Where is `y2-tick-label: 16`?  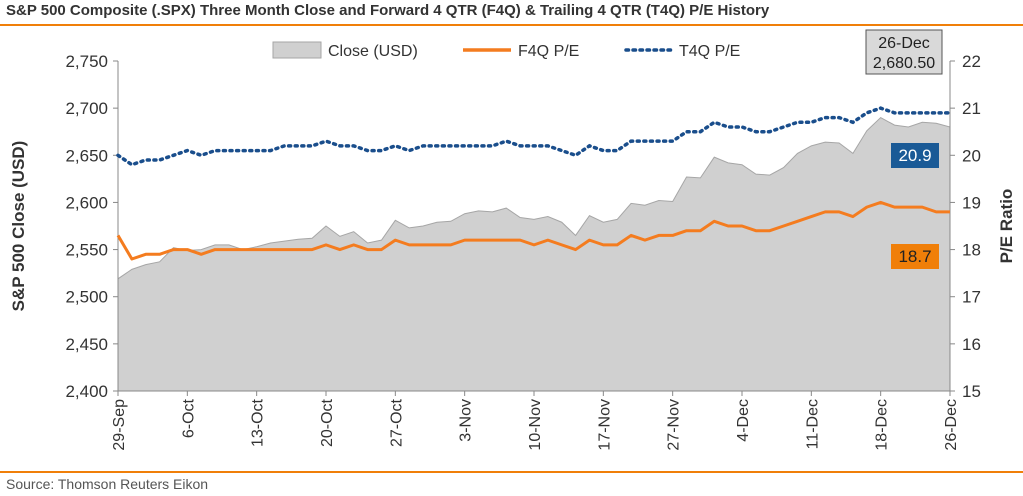
y2-tick-label: 16 is located at coordinates (971, 344).